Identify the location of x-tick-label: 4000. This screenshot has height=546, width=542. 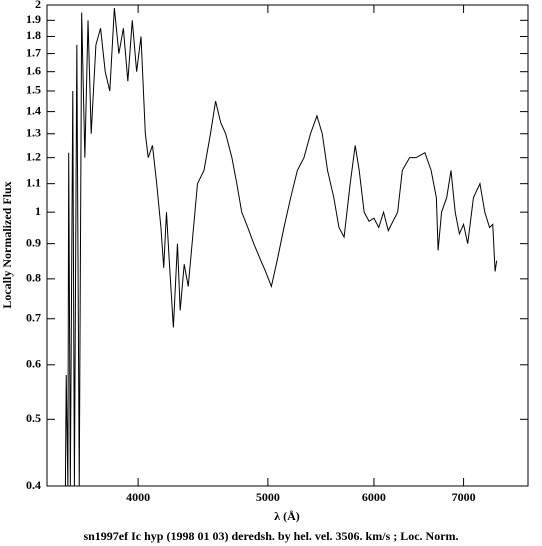
(138, 497).